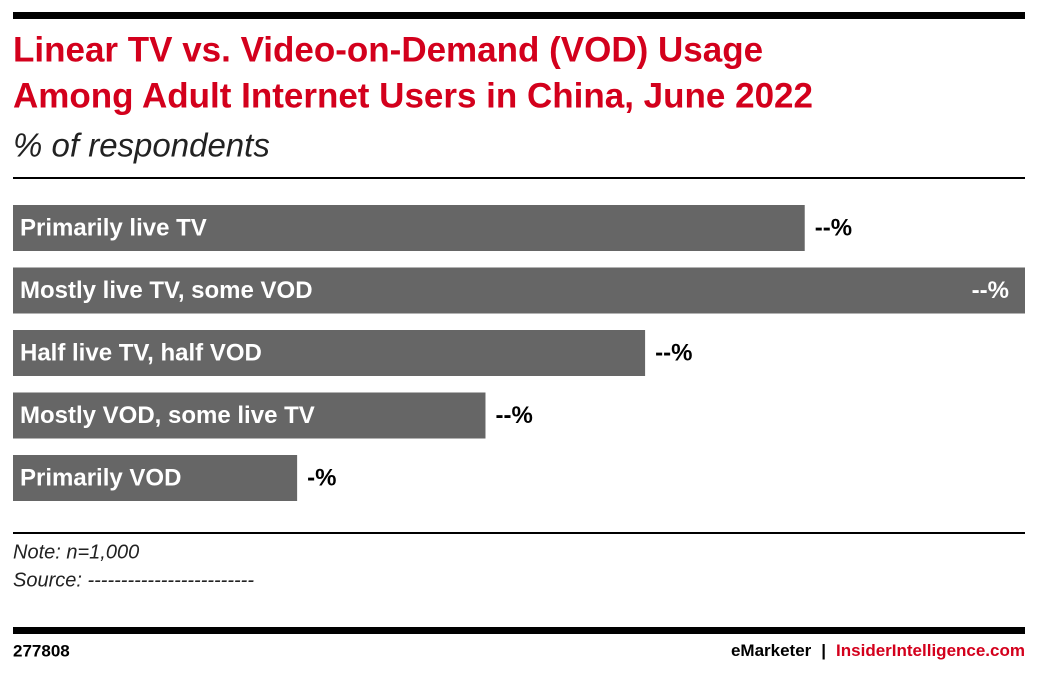 This screenshot has width=1038, height=676. I want to click on category-label: Primarily live TV, so click(113, 227).